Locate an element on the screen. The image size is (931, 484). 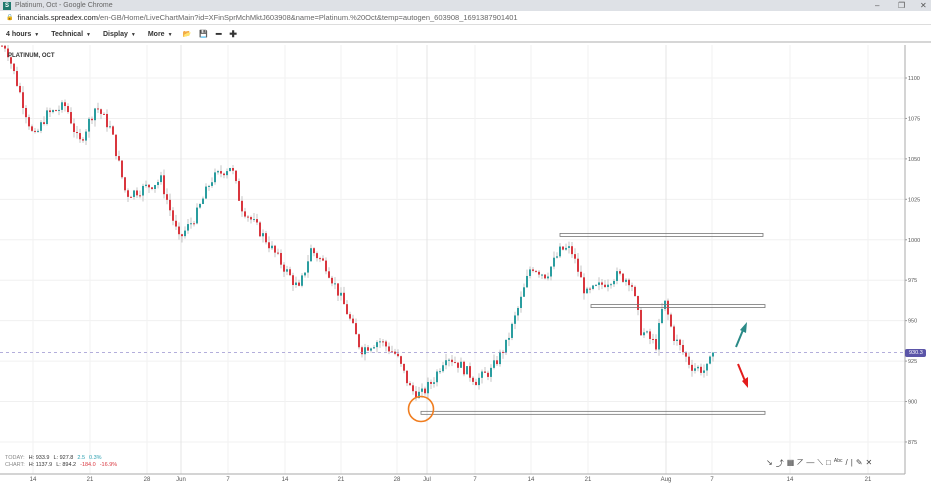
save-icon: 💾 is located at coordinates (203, 34).